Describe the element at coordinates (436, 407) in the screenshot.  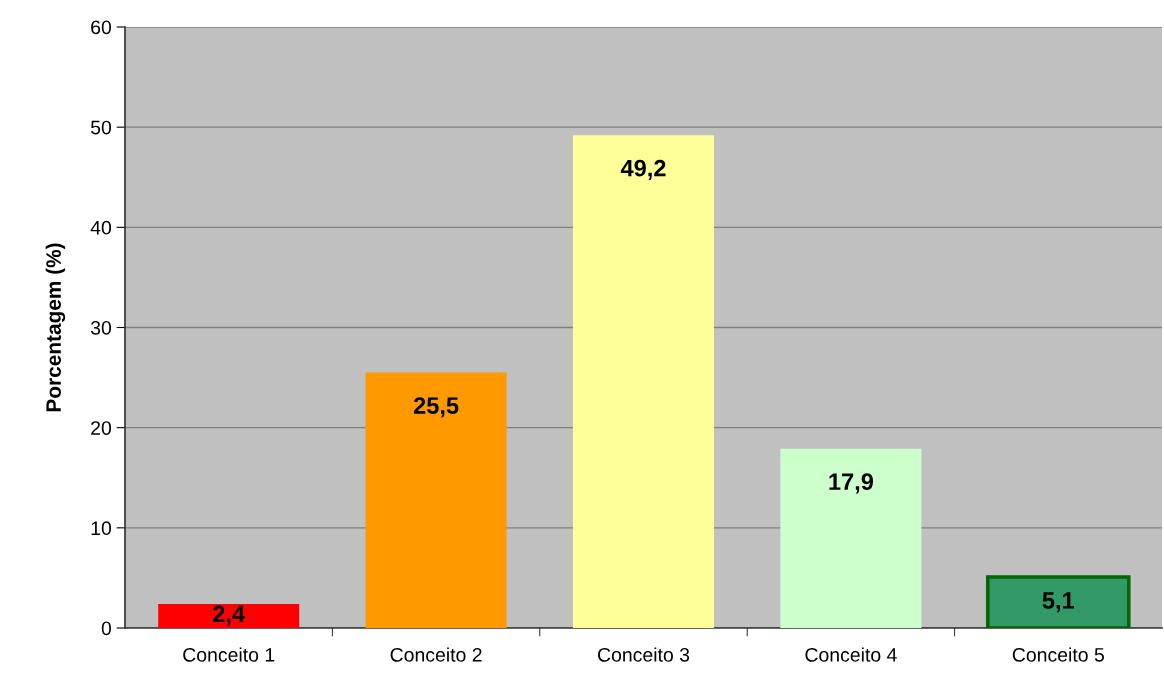
I see `data-label: 25,5` at that location.